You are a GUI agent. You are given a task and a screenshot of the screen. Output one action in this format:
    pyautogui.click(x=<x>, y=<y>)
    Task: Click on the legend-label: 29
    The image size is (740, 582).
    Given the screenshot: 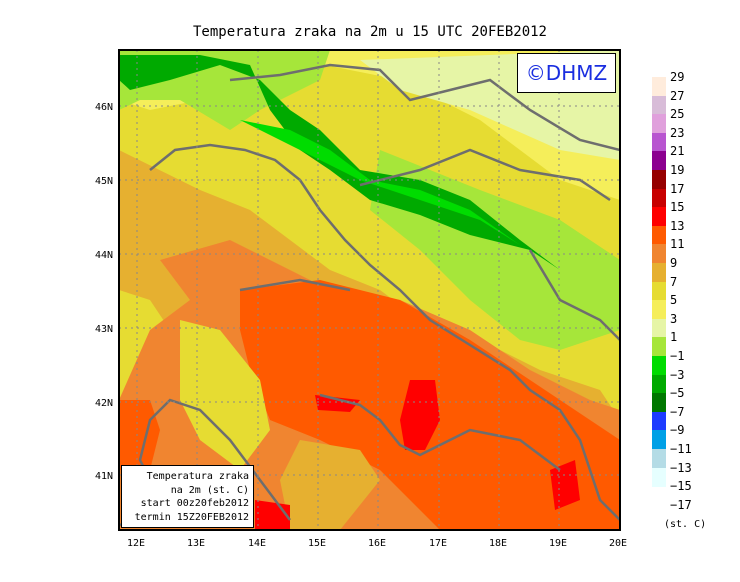 What is the action you would take?
    pyautogui.click(x=677, y=77)
    